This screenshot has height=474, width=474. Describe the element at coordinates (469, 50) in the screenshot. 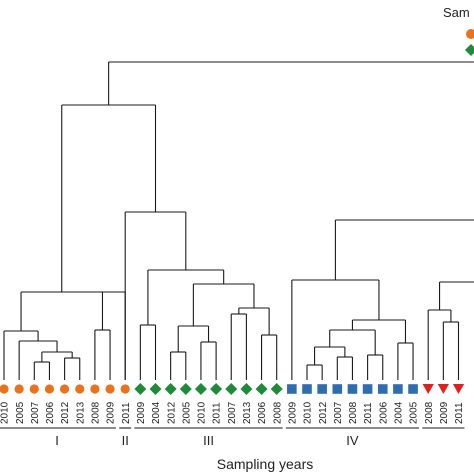

I see `legend-marker-diamond` at that location.